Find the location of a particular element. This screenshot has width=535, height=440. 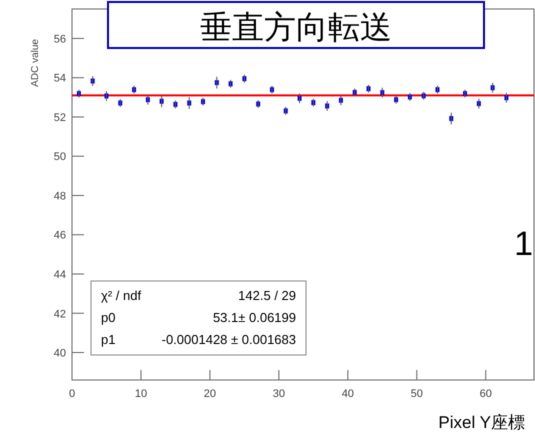

x-tick-label: 0 is located at coordinates (72, 394).